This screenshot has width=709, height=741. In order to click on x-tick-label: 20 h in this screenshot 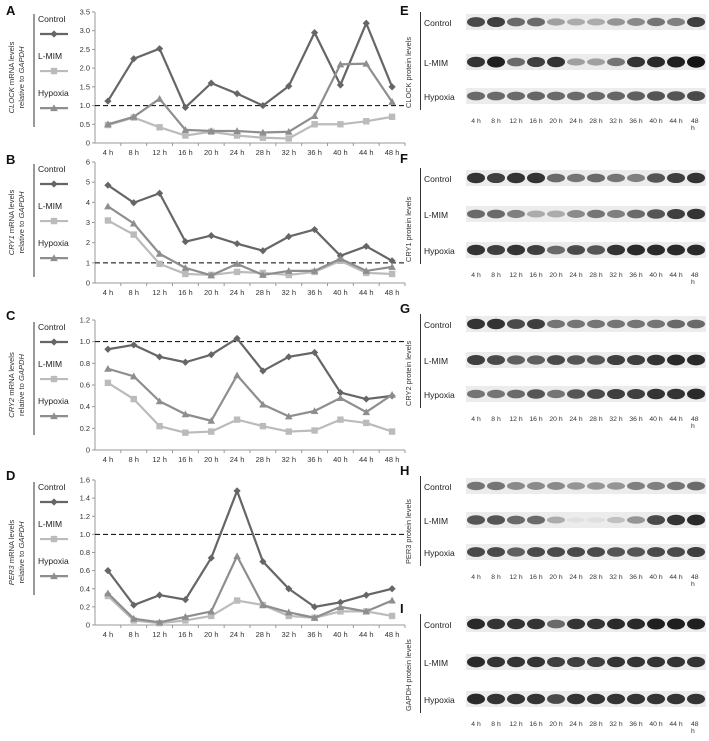, I will do `click(211, 152)`.